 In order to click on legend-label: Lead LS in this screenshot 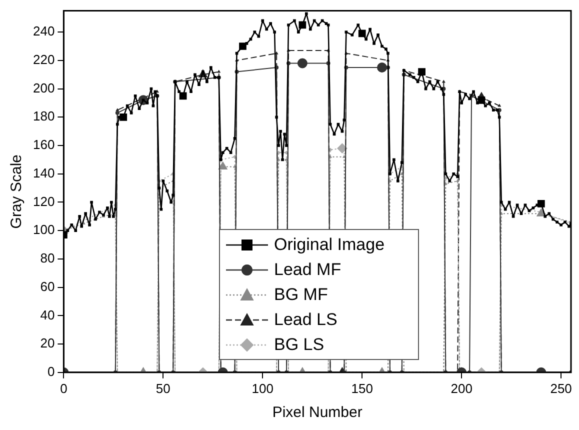, I will do `click(306, 320)`.